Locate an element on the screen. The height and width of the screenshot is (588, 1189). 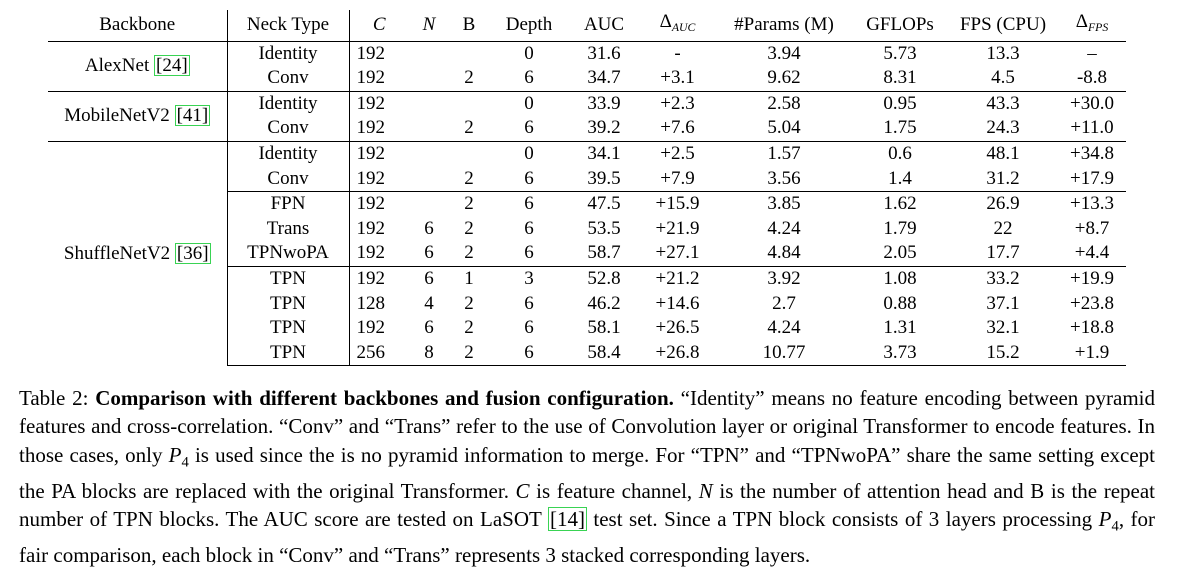
delta-auc-cell: +2.5 is located at coordinates (677, 154).